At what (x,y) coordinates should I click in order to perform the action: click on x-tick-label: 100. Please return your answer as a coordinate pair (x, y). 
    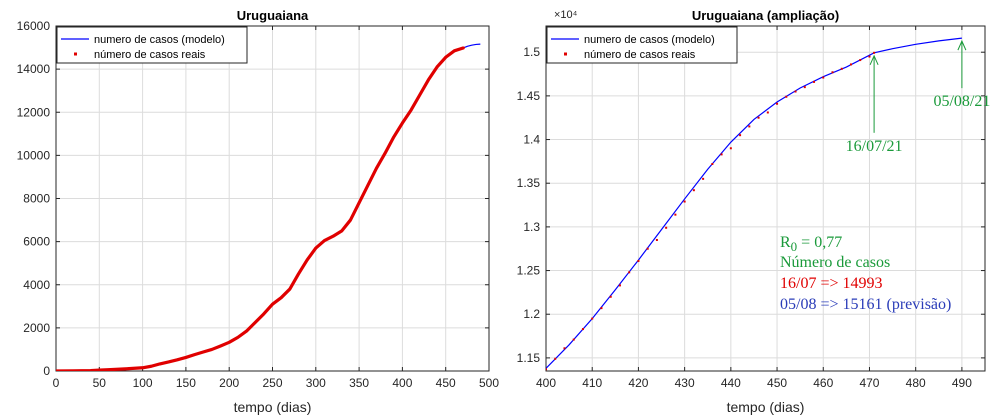
    Looking at the image, I should click on (143, 383).